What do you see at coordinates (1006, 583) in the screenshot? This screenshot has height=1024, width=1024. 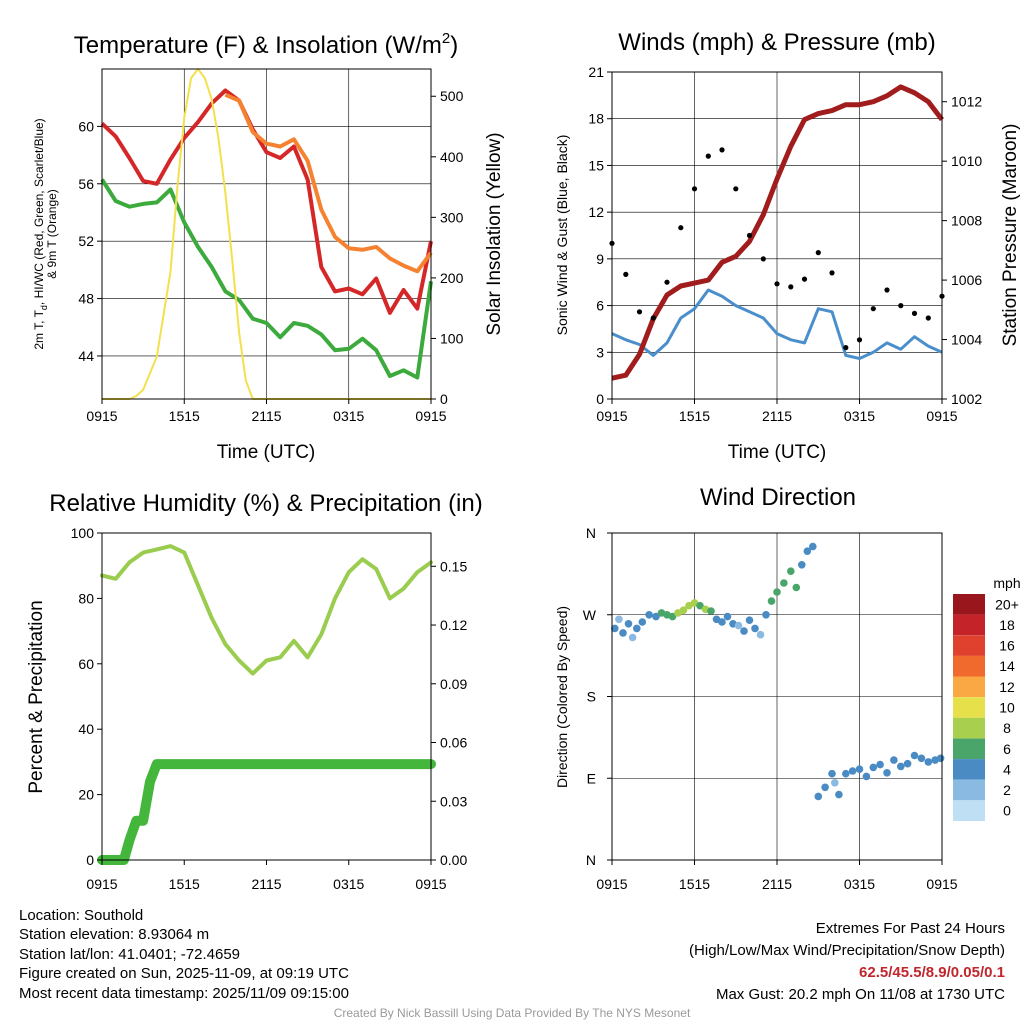 I see `direction-legend-title: mph` at bounding box center [1006, 583].